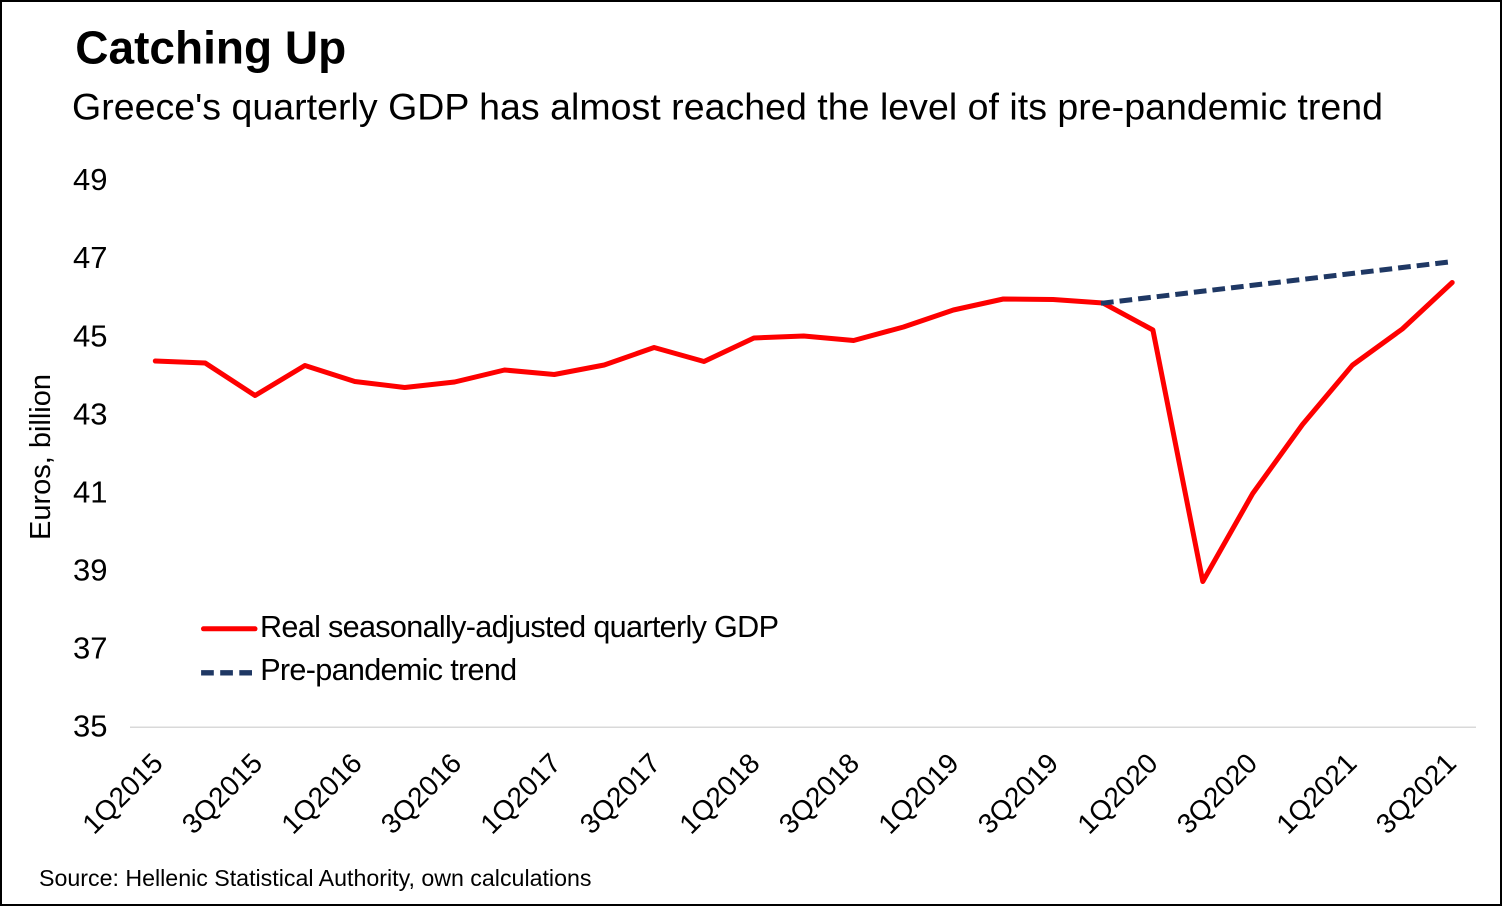 This screenshot has height=906, width=1502. Describe the element at coordinates (90, 726) in the screenshot. I see `svg-text: 35` at that location.